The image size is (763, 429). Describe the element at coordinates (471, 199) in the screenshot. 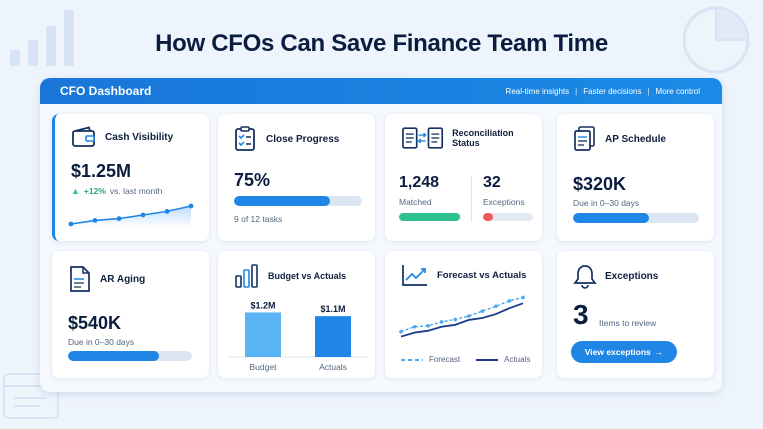

I see `divider` at that location.